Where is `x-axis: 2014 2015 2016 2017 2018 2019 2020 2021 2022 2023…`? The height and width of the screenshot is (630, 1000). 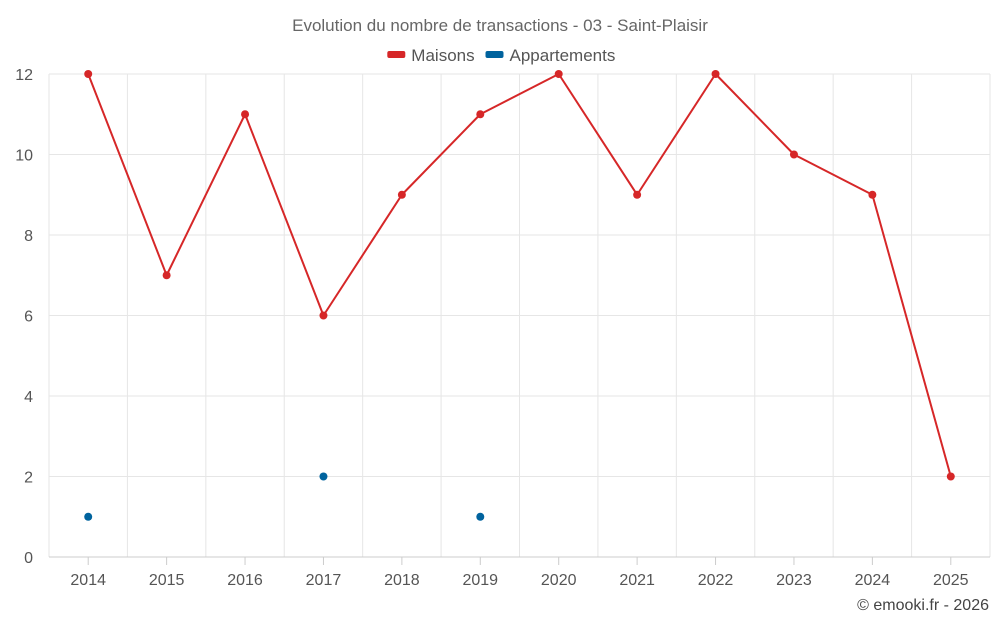
x-axis: 2014 2015 2016 2017 2018 2019 2020 2021 2022 2023… is located at coordinates (519, 572).